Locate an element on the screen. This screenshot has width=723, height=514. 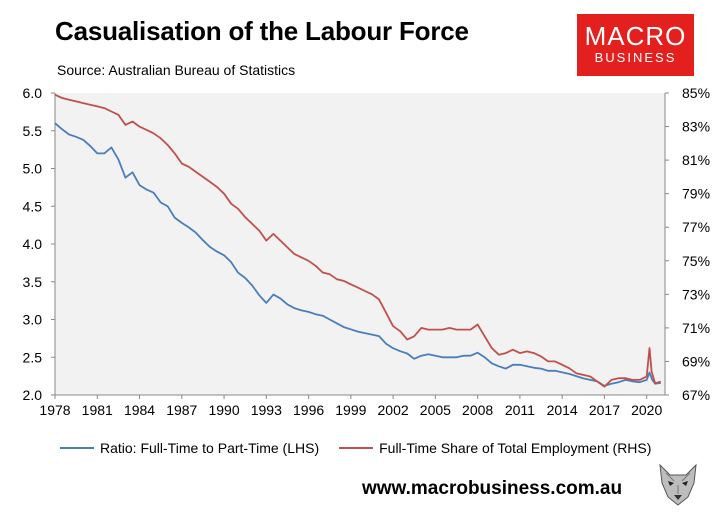
y-right-tick-label: 77% is located at coordinates (696, 227).